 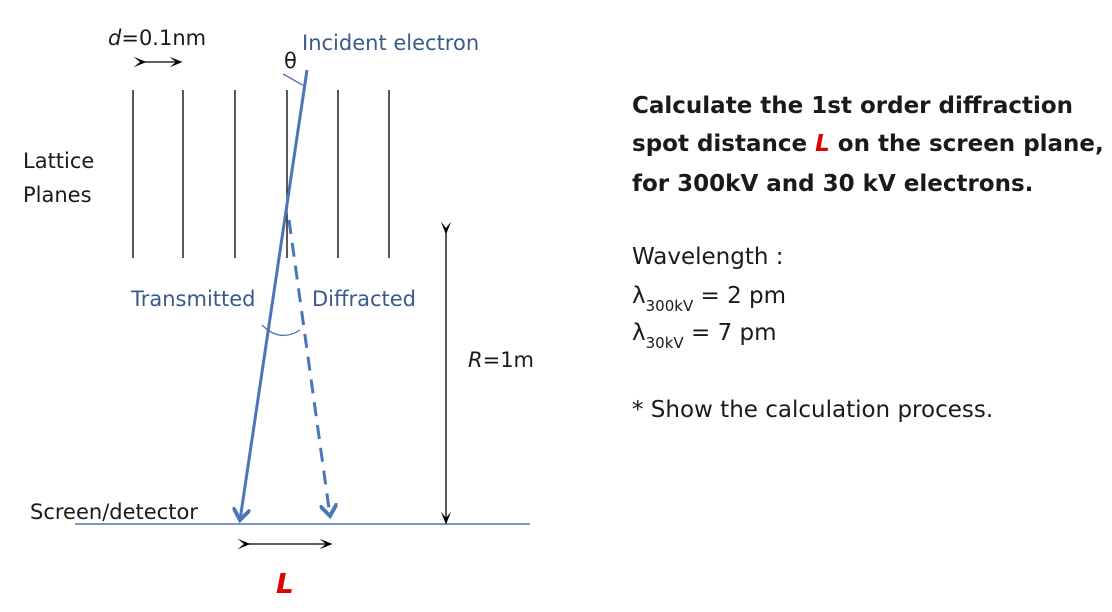 What do you see at coordinates (274, 294) in the screenshot?
I see `incident-beam` at bounding box center [274, 294].